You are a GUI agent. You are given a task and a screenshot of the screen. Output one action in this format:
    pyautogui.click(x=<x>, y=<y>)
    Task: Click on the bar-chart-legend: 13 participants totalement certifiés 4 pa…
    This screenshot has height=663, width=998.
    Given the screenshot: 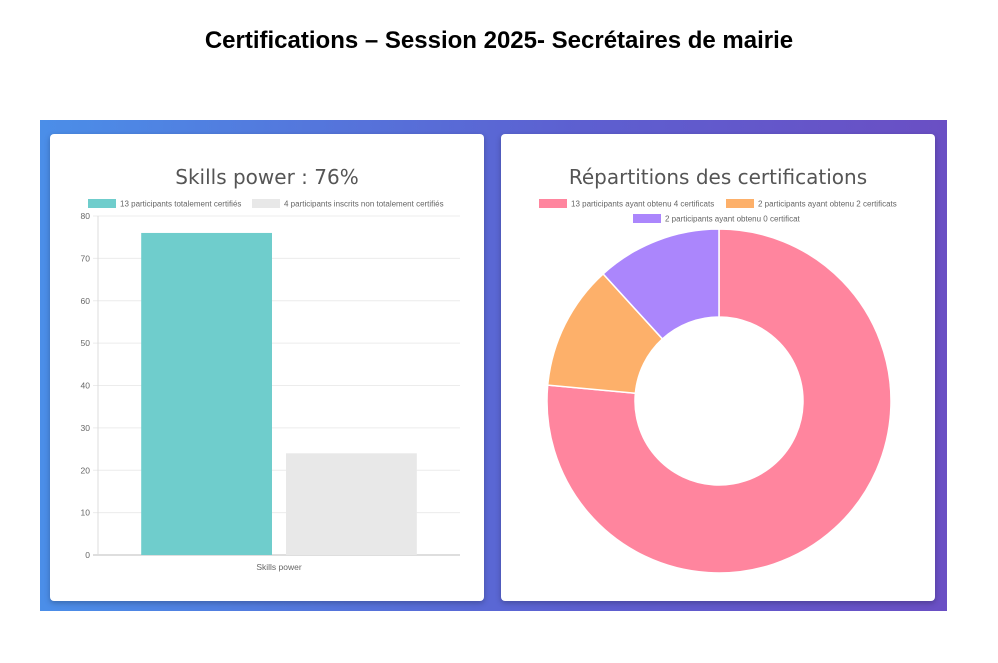 What is the action you would take?
    pyautogui.click(x=266, y=204)
    